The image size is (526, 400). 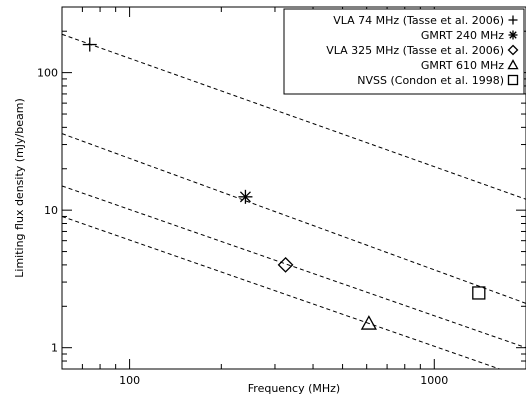 I want to click on legend-label: GMRT 610 MHz, so click(x=462, y=65).